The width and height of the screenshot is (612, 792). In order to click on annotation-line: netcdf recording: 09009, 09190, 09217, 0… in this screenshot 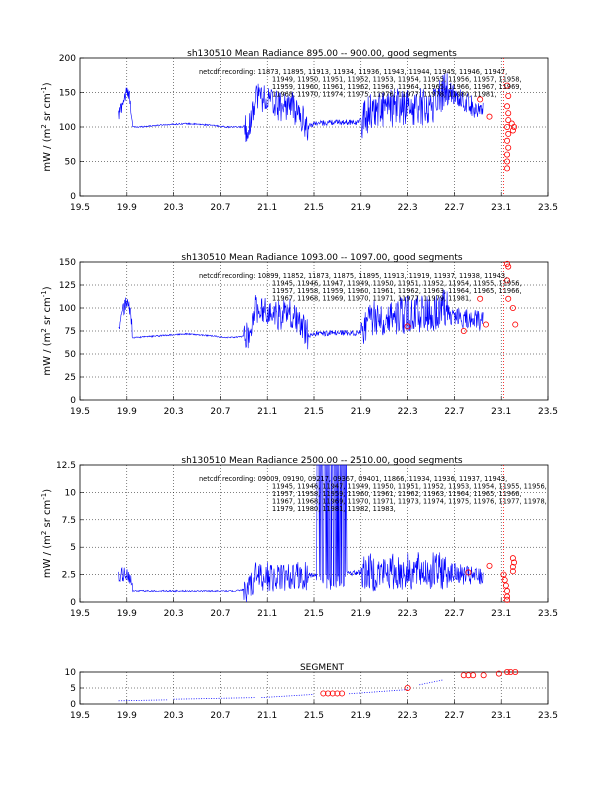, I will do `click(353, 479)`.